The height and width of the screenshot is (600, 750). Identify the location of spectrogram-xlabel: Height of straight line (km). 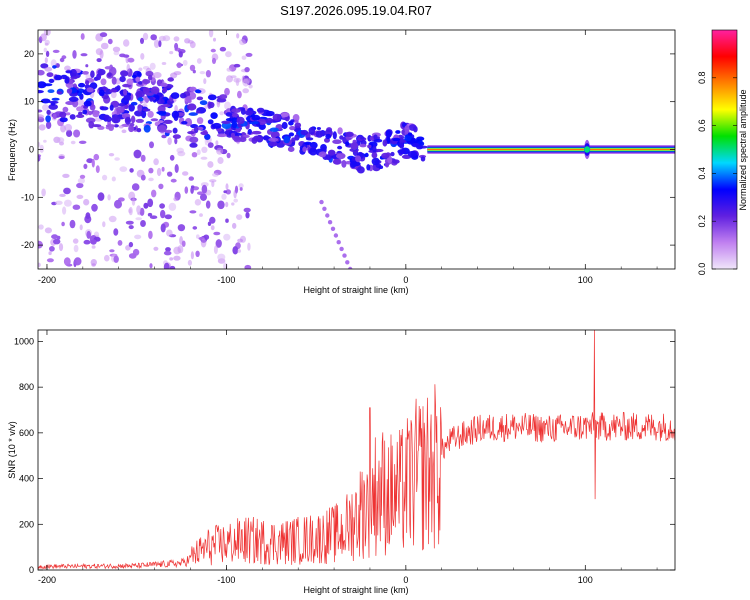
(355, 290).